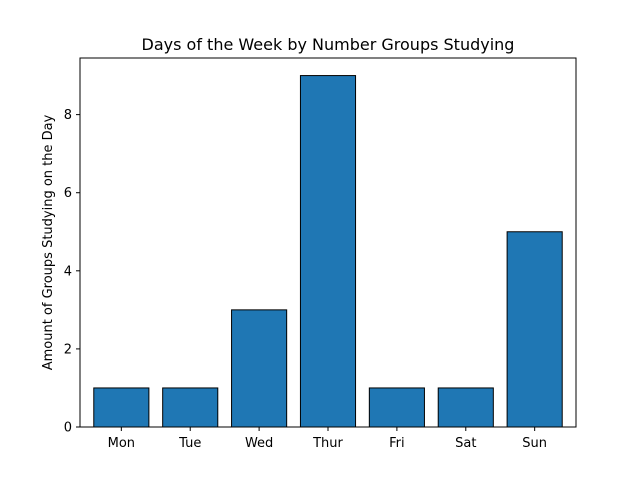 The height and width of the screenshot is (480, 640). Describe the element at coordinates (68, 349) in the screenshot. I see `y-tick-label: 2` at that location.